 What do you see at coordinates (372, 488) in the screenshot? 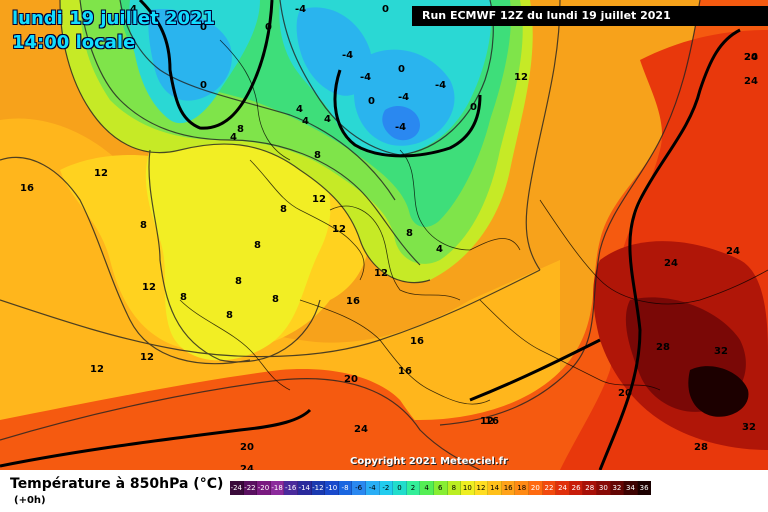
I see `legend-cell: -4` at bounding box center [372, 488].